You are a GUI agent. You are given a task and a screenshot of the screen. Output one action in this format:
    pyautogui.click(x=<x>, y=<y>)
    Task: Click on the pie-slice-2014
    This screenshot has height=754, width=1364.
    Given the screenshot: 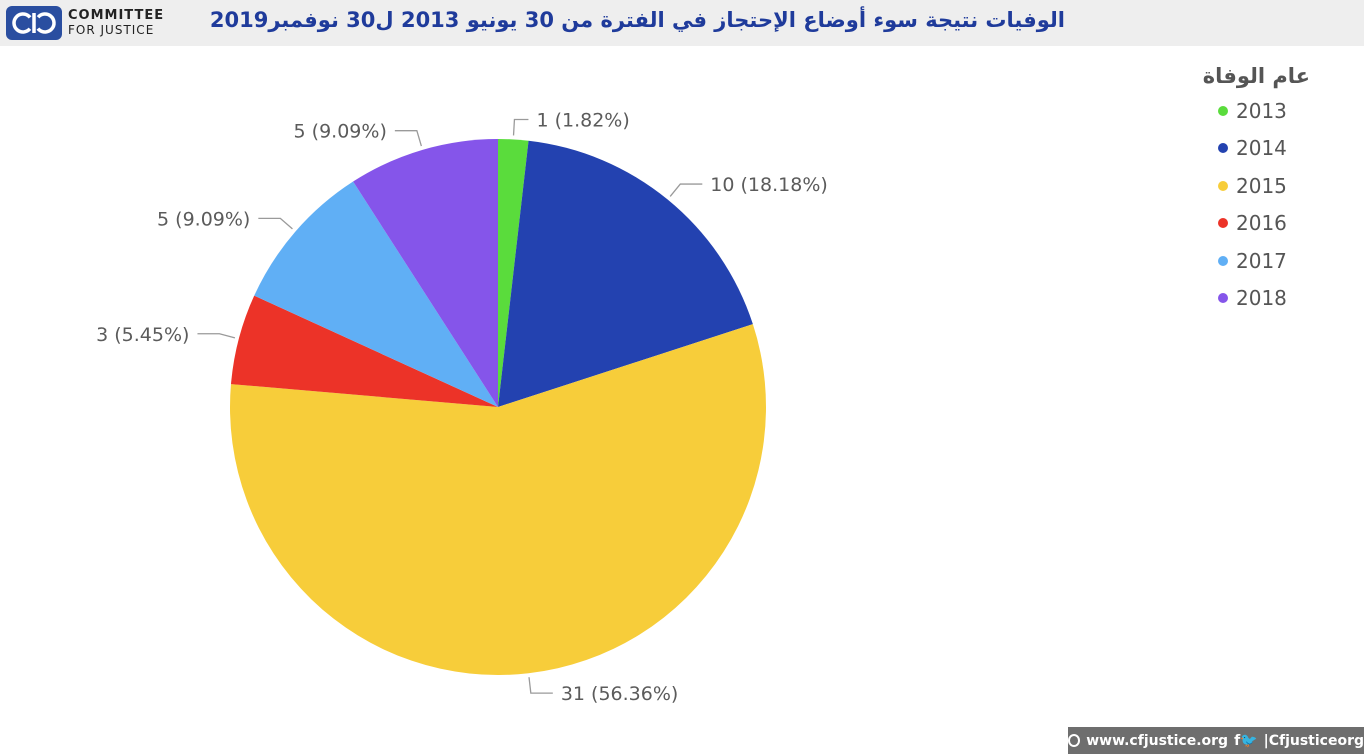 What is the action you would take?
    pyautogui.click(x=625, y=273)
    